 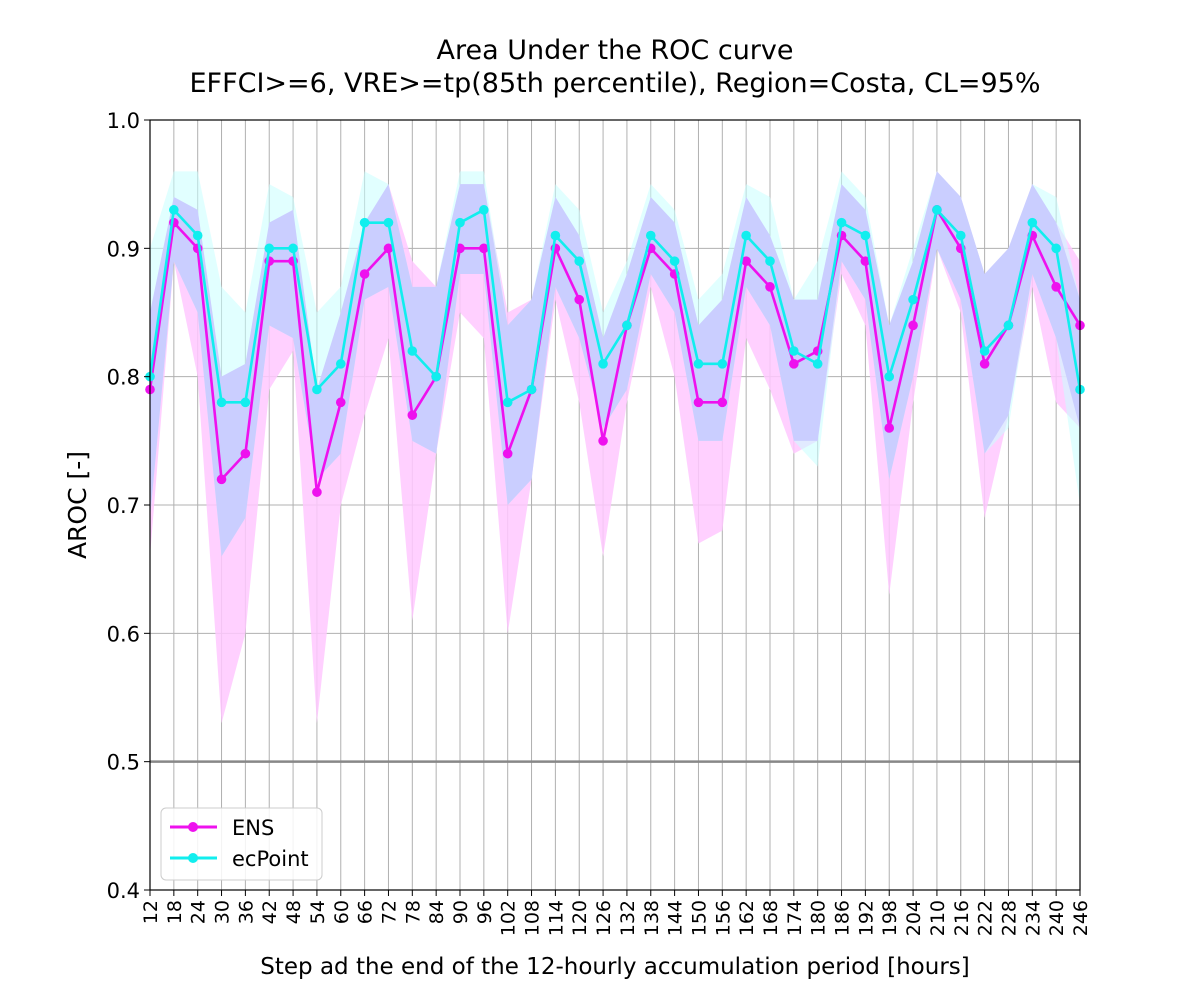 What do you see at coordinates (652, 918) in the screenshot?
I see `x-tick-label: 138` at bounding box center [652, 918].